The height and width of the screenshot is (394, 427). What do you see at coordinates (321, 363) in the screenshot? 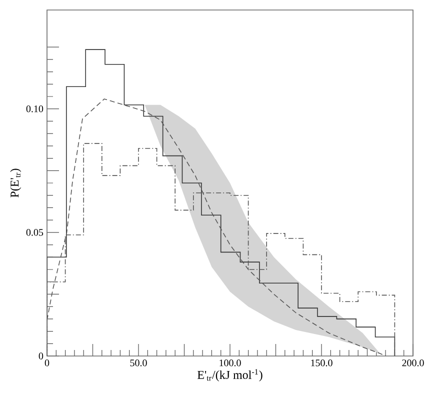
I see `x-tick-label: 150.0` at bounding box center [321, 363].